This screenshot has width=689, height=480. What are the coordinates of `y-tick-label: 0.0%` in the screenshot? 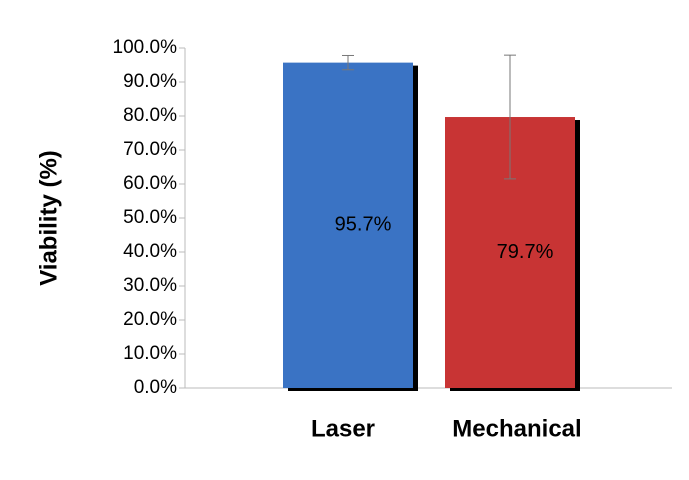 It's located at (155, 387).